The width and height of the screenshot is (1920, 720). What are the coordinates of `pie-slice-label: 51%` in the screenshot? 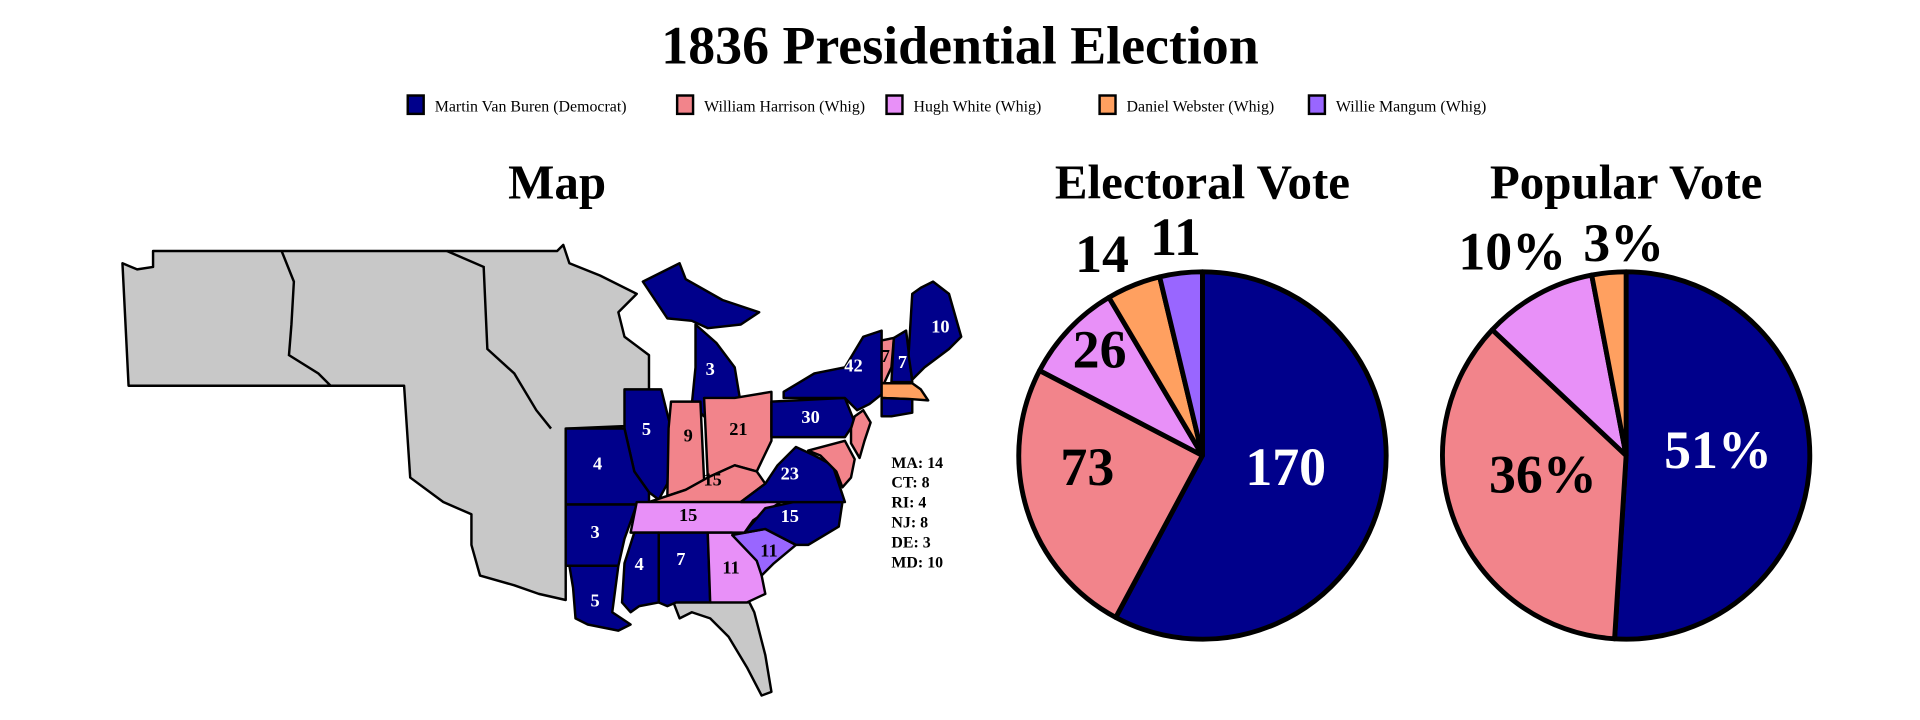 It's located at (1718, 450).